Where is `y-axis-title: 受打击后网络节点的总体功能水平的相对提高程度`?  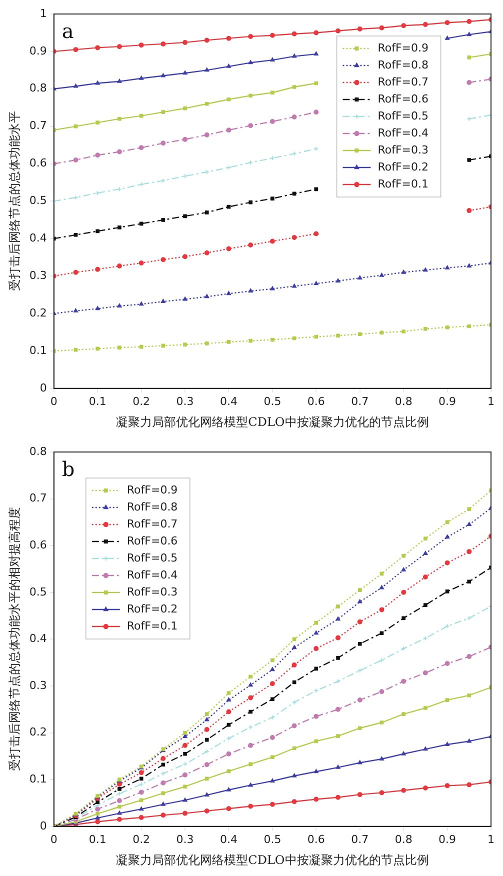
y-axis-title: 受打击后网络节点的总体功能水平的相对提高程度 is located at coordinates (14, 639).